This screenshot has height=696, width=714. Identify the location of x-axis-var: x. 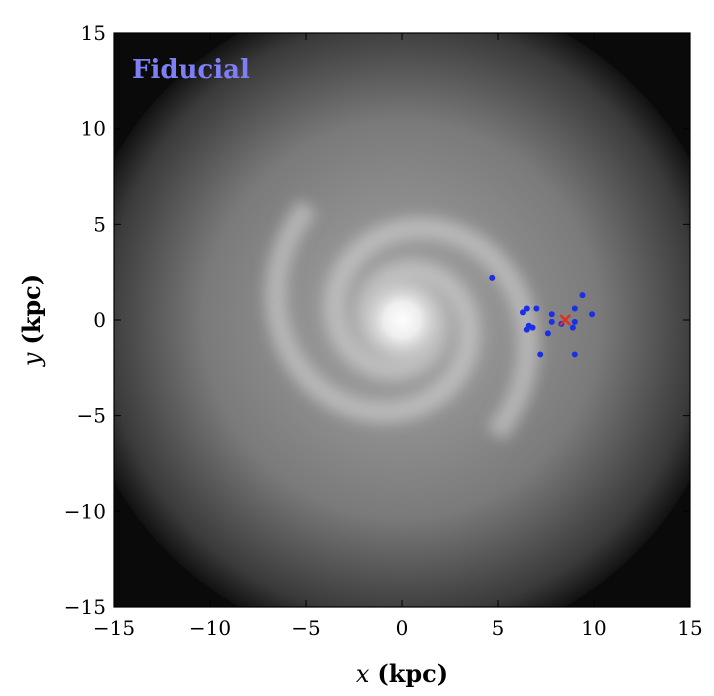
(363, 674).